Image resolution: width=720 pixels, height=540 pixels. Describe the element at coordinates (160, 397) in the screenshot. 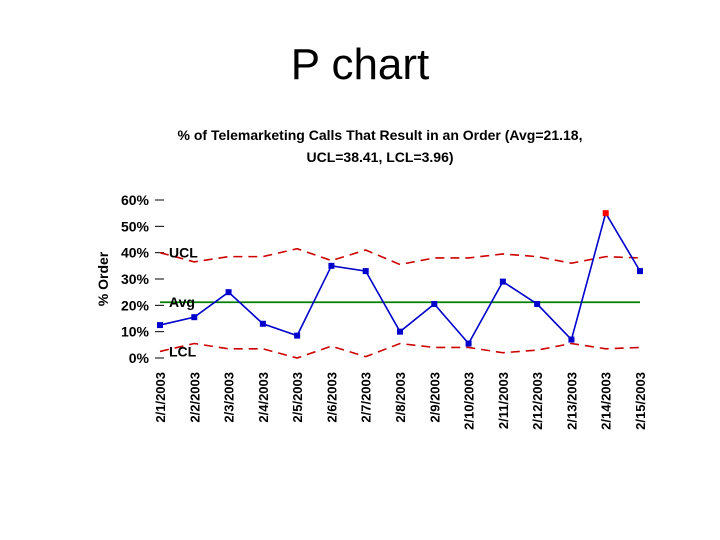

I see `x-tick-label: 2/1/2003` at that location.